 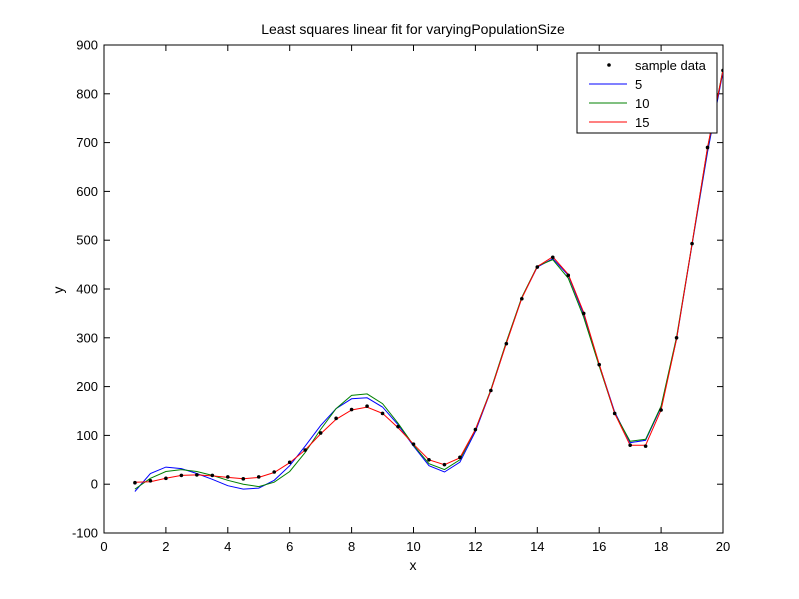 What do you see at coordinates (87, 45) in the screenshot?
I see `y-tick-label: 900` at bounding box center [87, 45].